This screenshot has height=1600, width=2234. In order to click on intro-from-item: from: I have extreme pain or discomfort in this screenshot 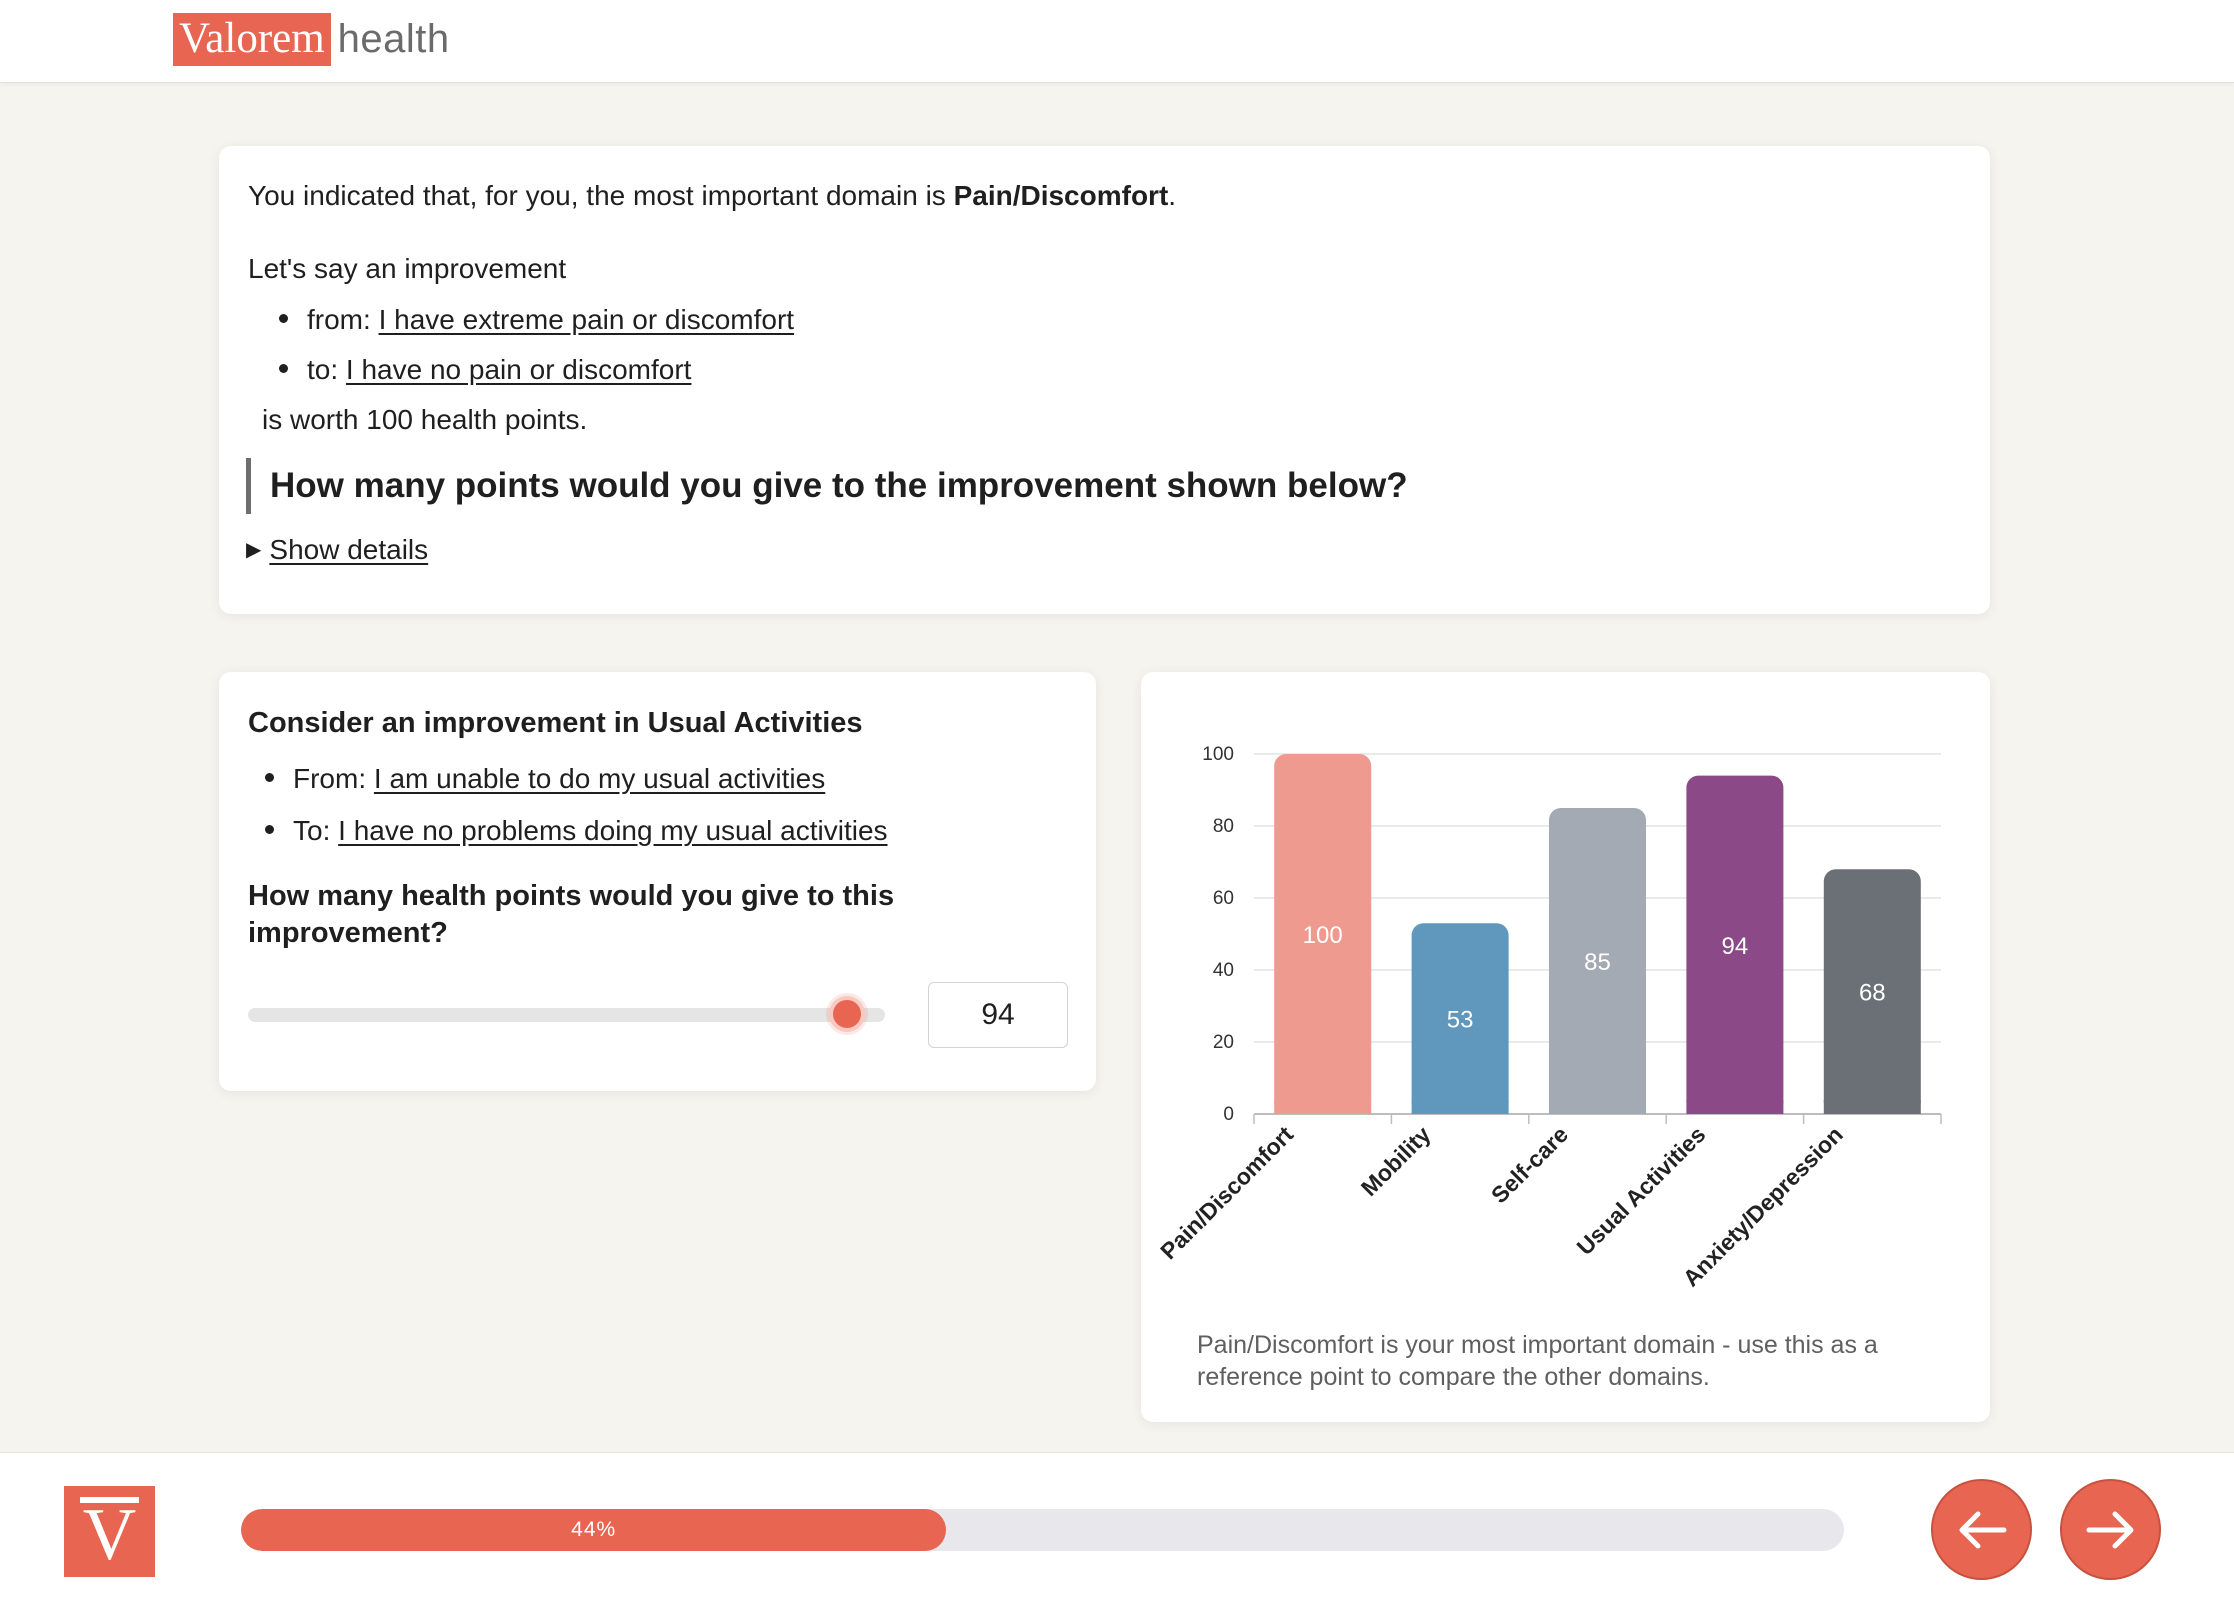, I will do `click(536, 320)`.